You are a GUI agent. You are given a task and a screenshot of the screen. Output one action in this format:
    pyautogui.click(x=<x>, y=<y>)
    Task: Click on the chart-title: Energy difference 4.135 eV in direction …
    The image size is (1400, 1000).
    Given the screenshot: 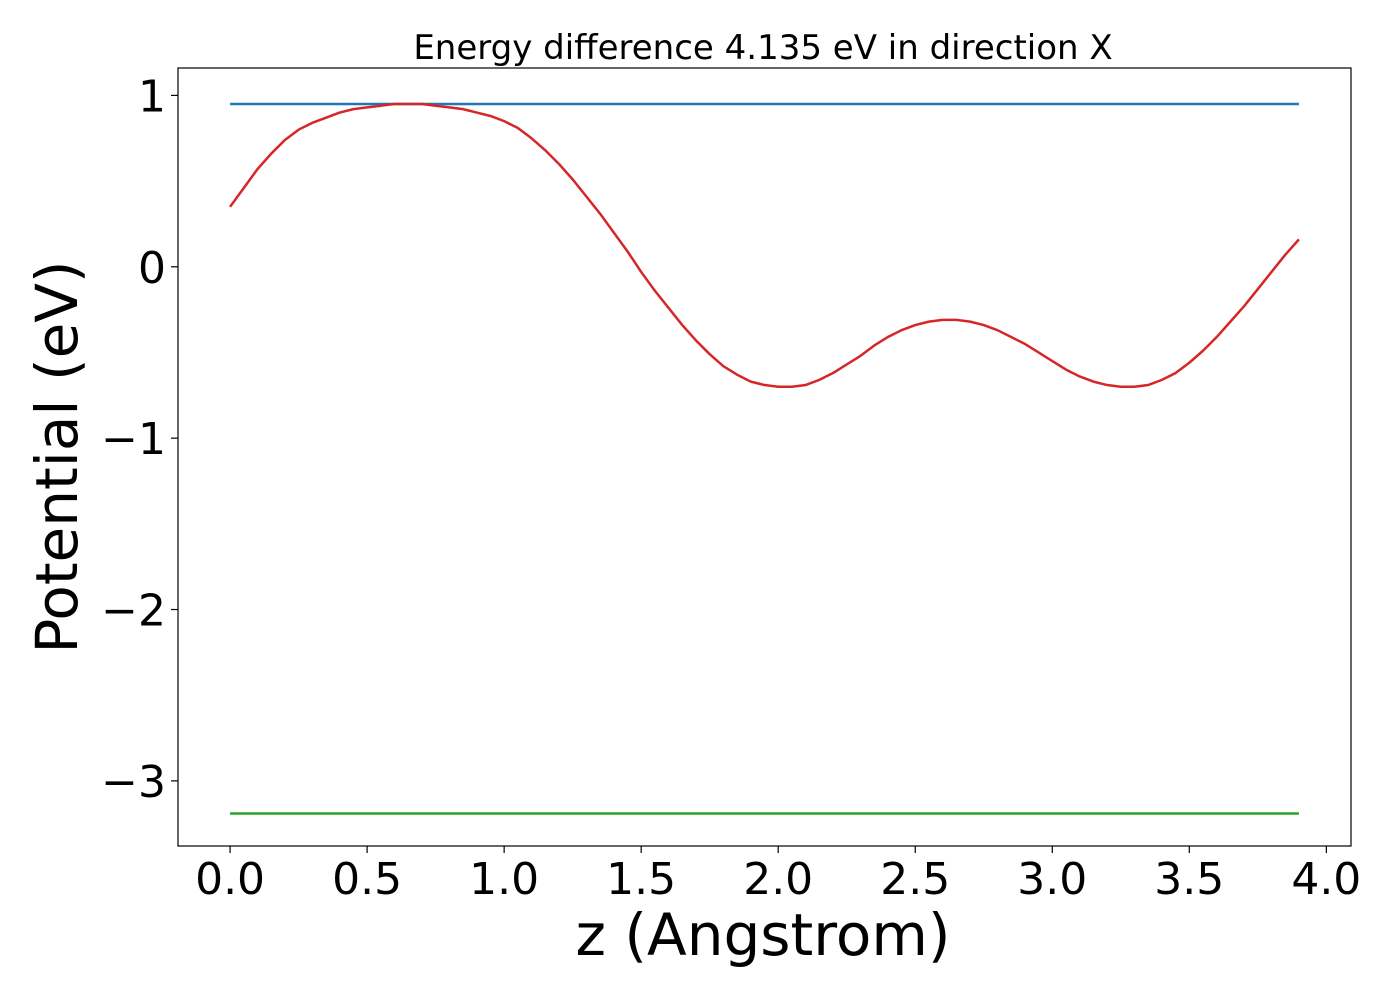 What is the action you would take?
    pyautogui.click(x=762, y=48)
    